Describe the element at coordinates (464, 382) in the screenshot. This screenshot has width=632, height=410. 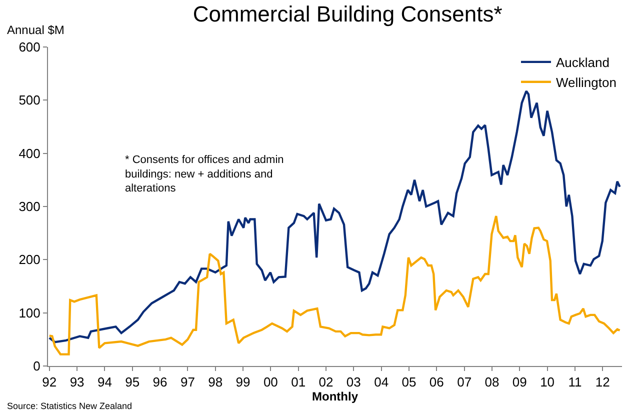
I see `x-tick-label: 07` at that location.